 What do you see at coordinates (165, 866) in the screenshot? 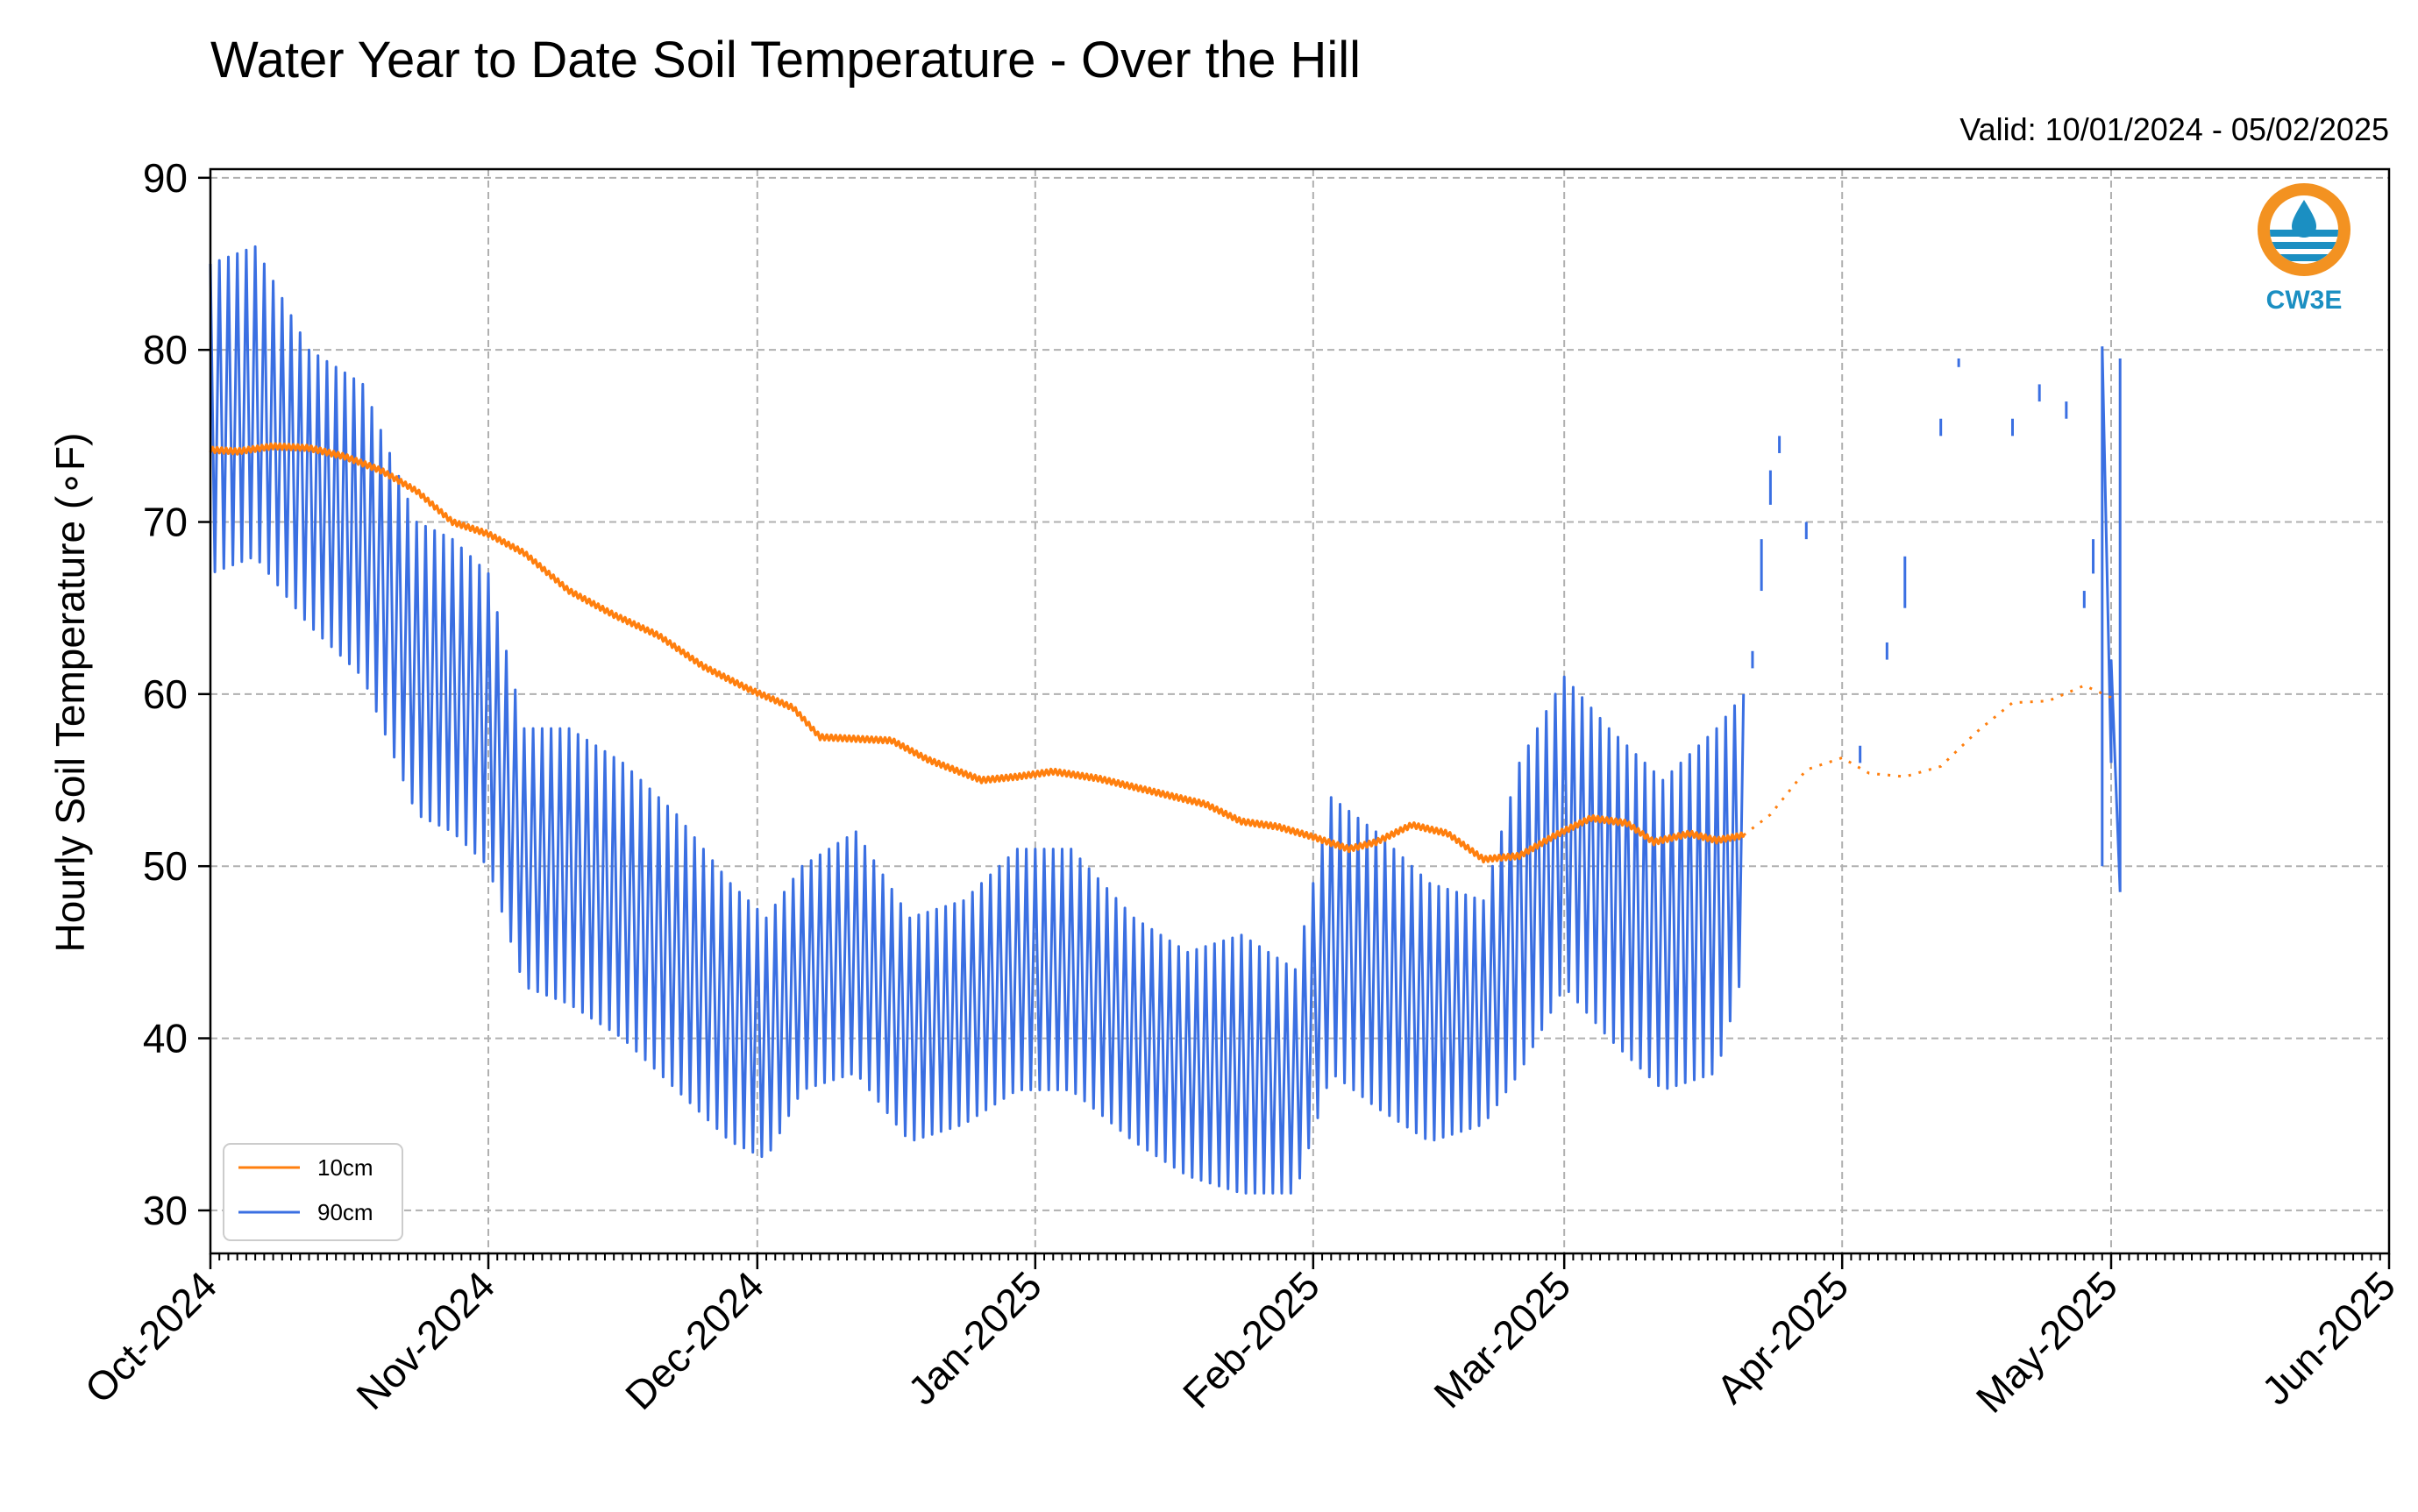
I see `y-tick-label: 50` at bounding box center [165, 866].